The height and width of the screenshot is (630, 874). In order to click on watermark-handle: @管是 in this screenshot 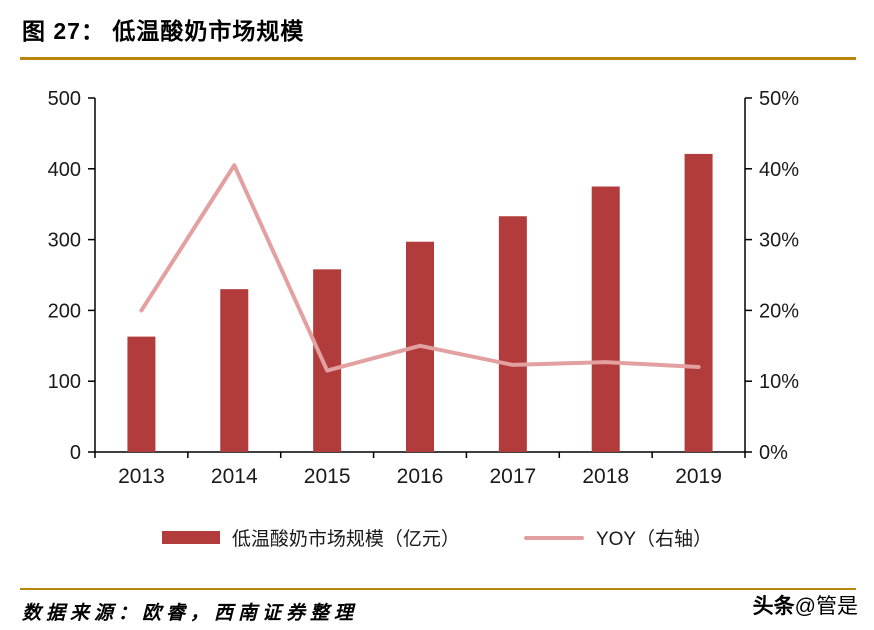, I will do `click(826, 606)`.